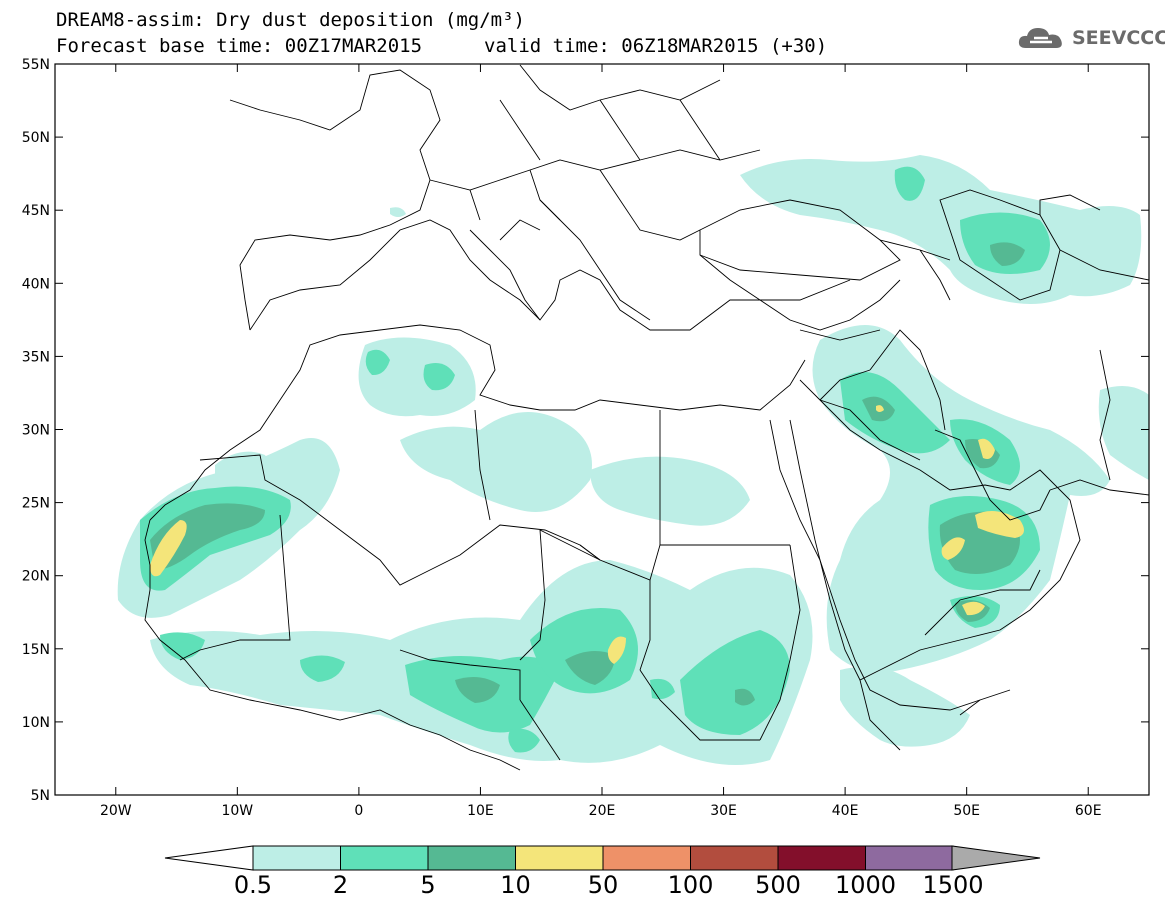  Describe the element at coordinates (952, 885) in the screenshot. I see `legend-label: 1500` at that location.